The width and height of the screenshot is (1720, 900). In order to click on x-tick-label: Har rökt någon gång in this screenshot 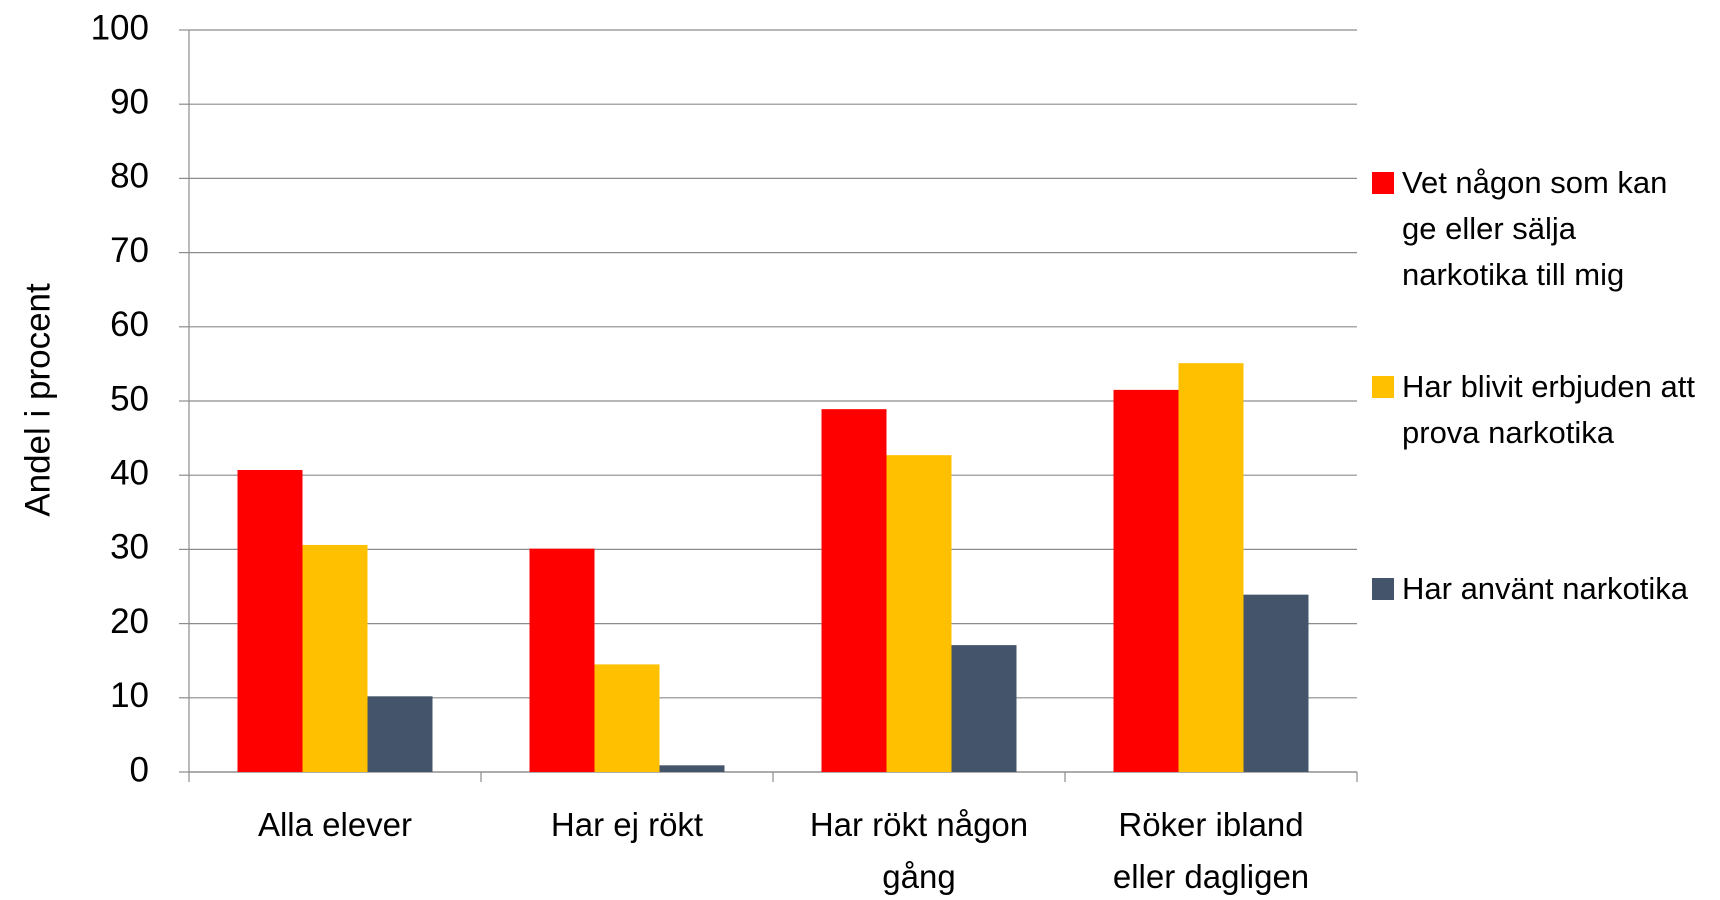, I will do `click(919, 850)`.